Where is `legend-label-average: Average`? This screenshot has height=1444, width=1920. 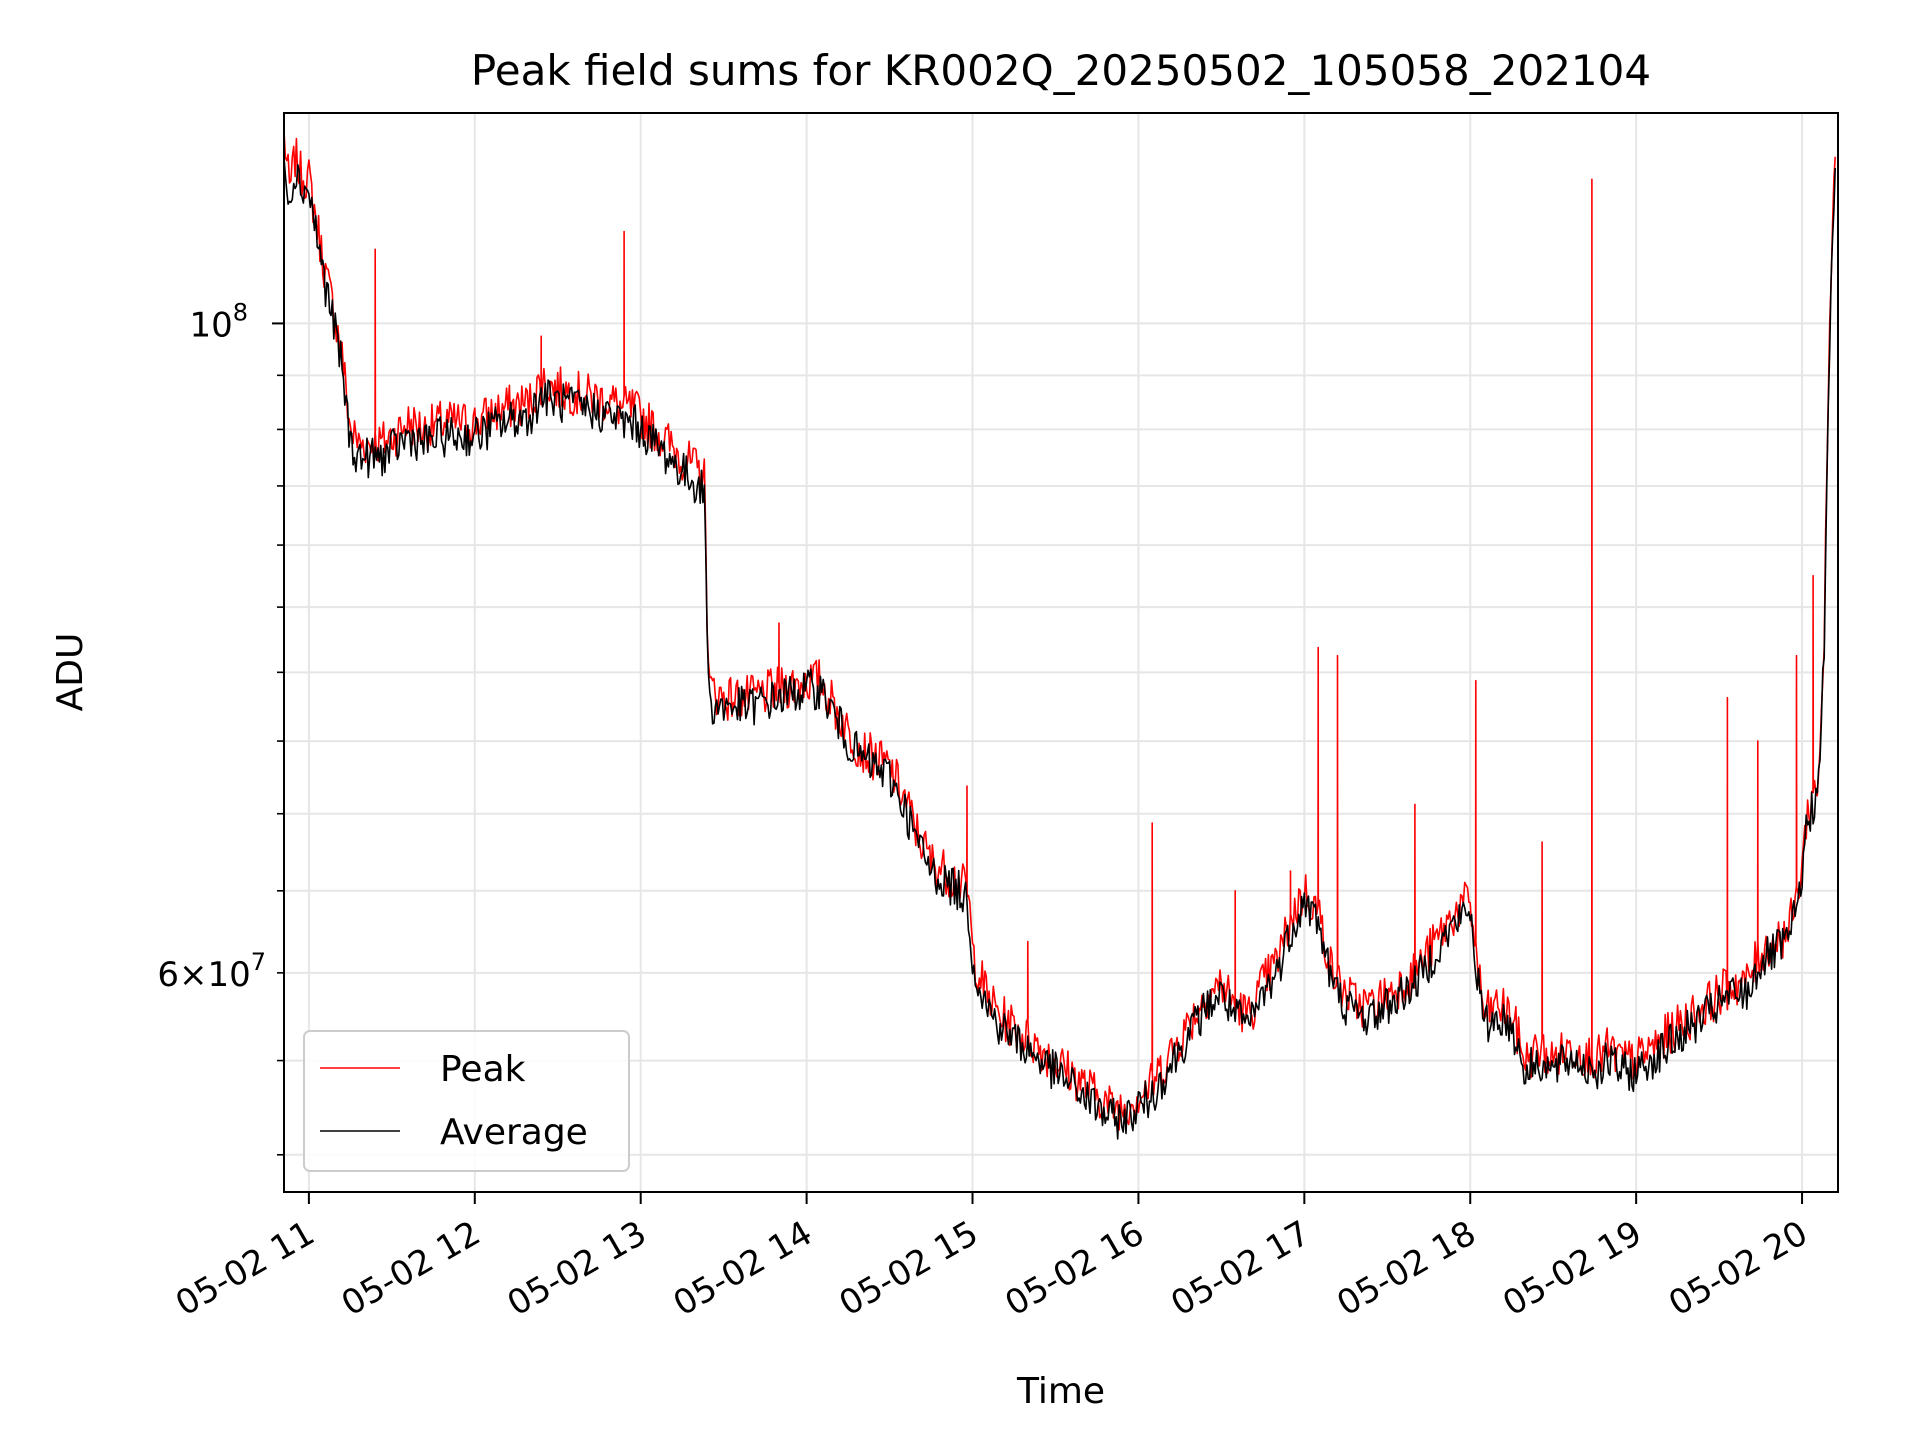 legend-label-average: Average is located at coordinates (514, 1132).